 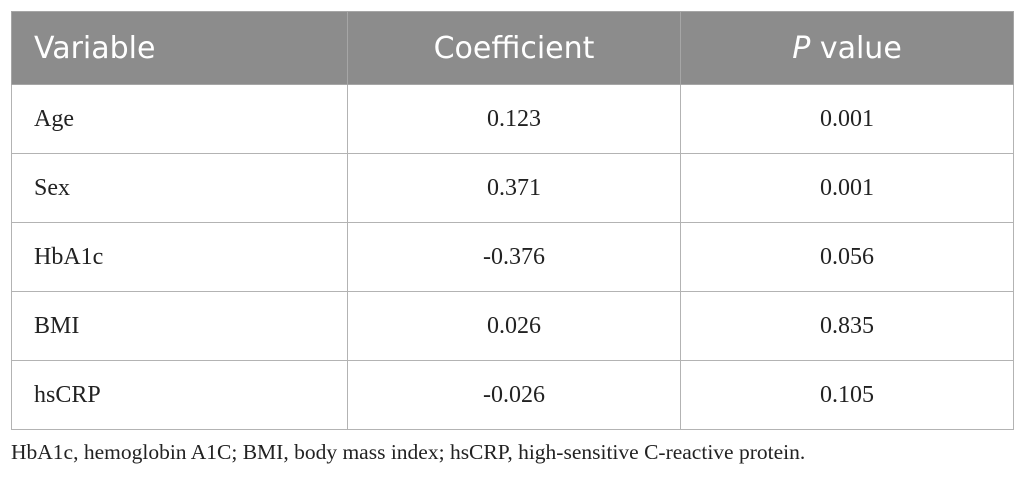 What do you see at coordinates (847, 395) in the screenshot?
I see `cell-p-value: 0.105` at bounding box center [847, 395].